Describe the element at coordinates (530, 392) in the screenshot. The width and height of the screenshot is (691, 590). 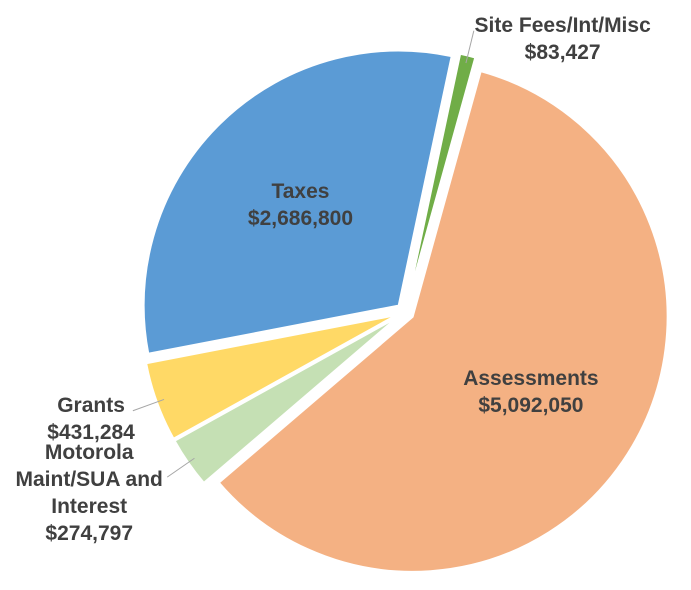
I see `slice-label: Assessments $5,092,050` at that location.